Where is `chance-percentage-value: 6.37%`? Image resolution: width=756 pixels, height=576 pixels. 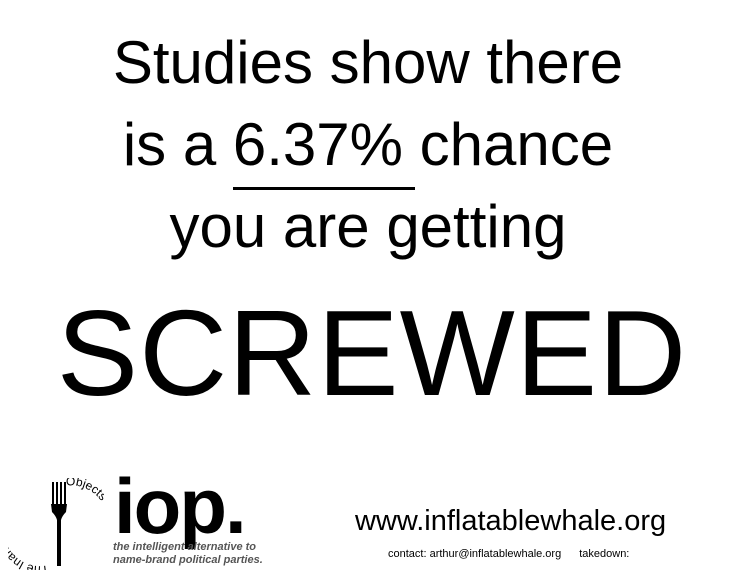 chance-percentage-value: 6.37% is located at coordinates (318, 144).